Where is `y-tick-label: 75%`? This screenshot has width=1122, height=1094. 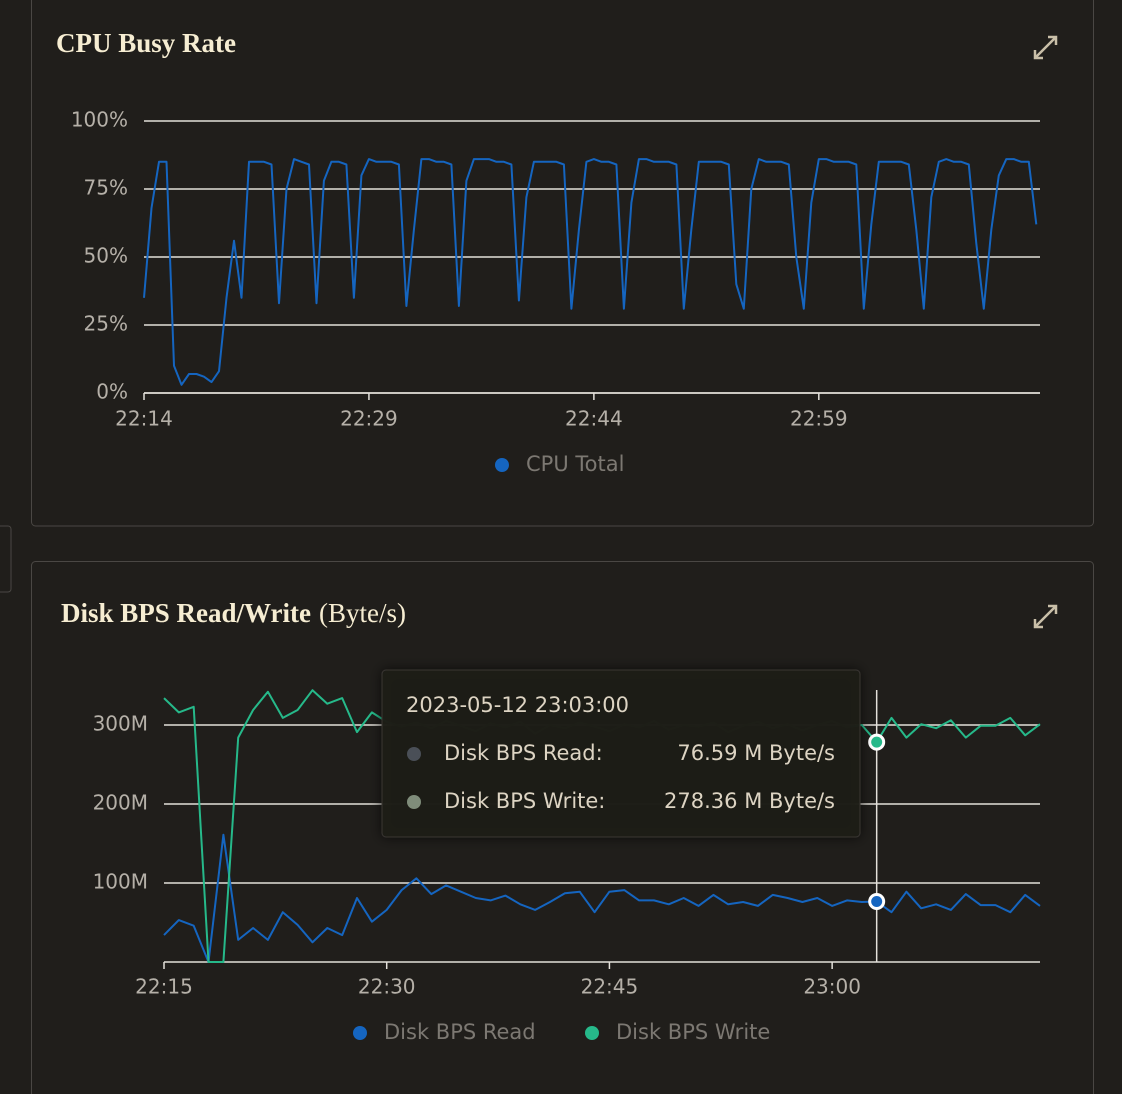 y-tick-label: 75% is located at coordinates (106, 188).